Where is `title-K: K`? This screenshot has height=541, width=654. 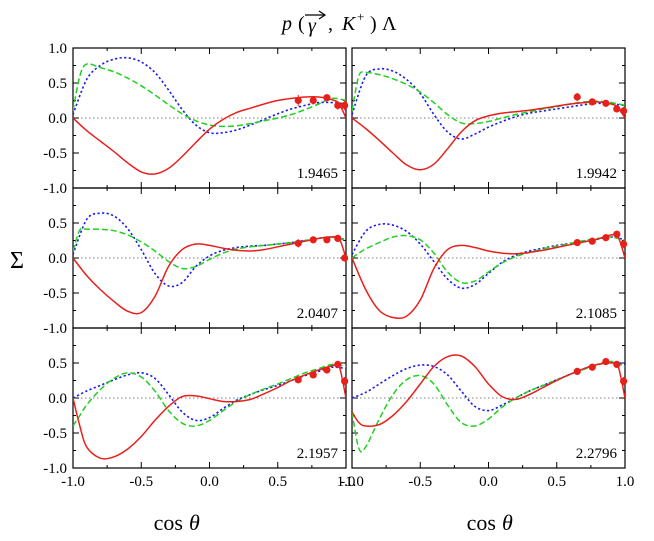
title-K: K is located at coordinates (349, 24).